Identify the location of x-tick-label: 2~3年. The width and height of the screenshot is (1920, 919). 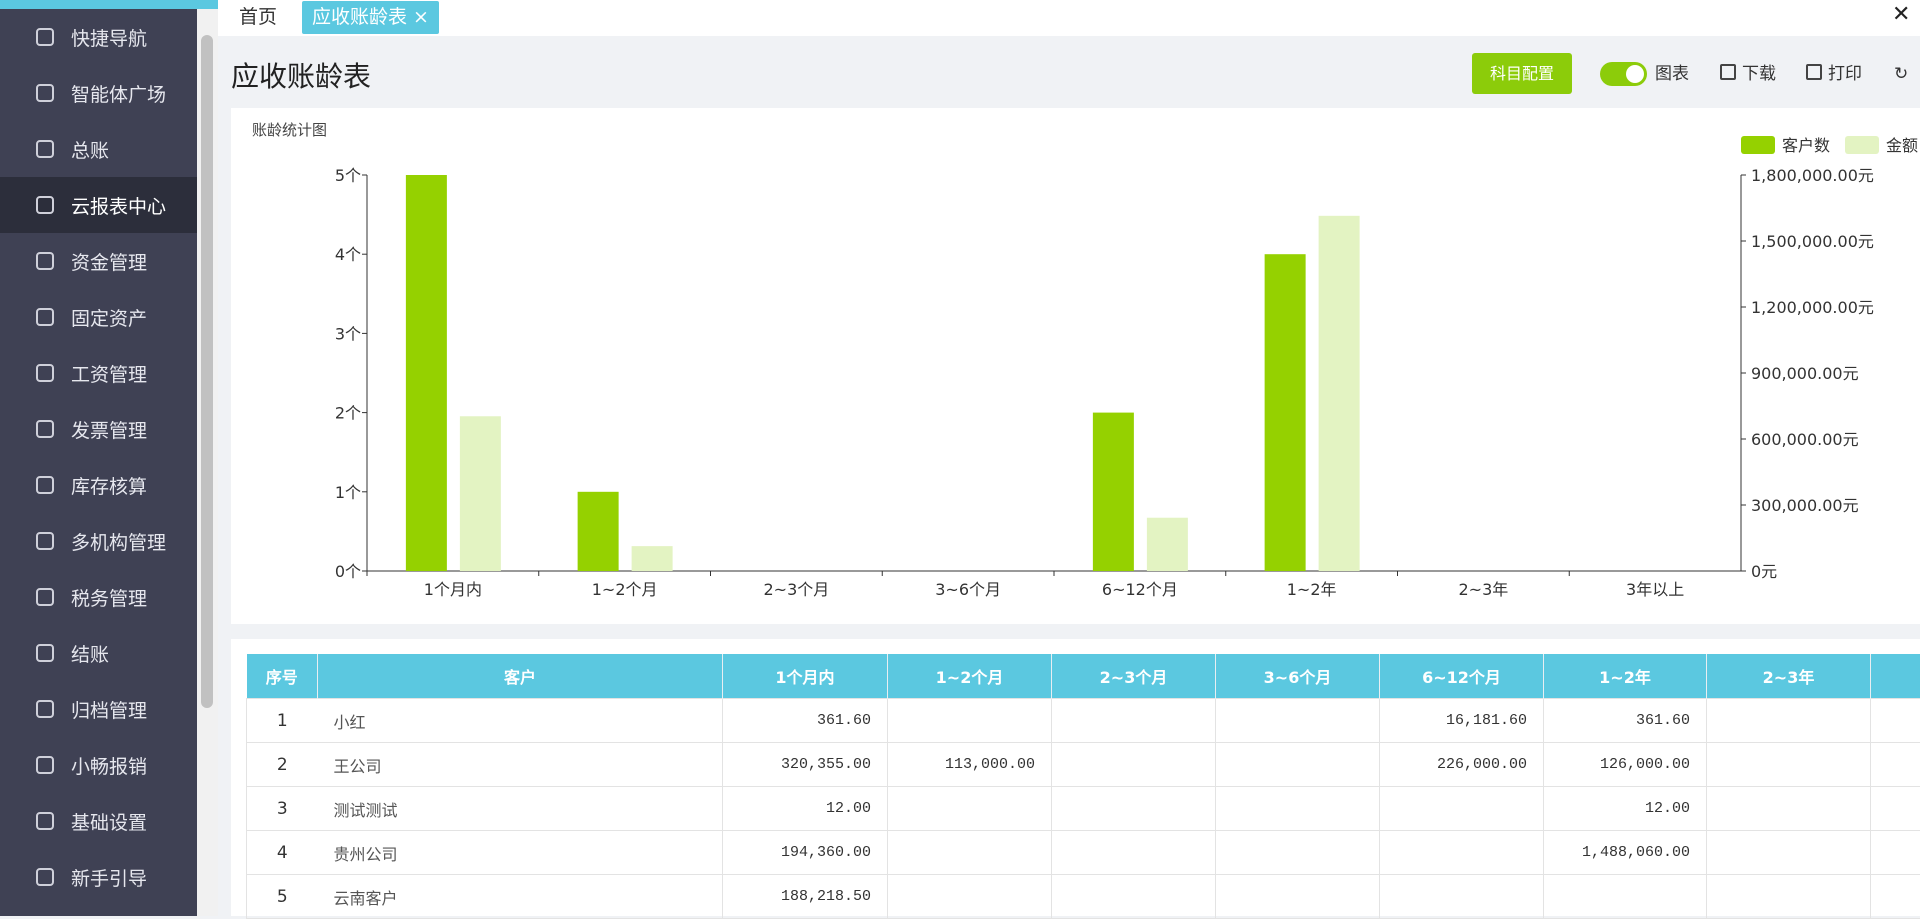
(1483, 589).